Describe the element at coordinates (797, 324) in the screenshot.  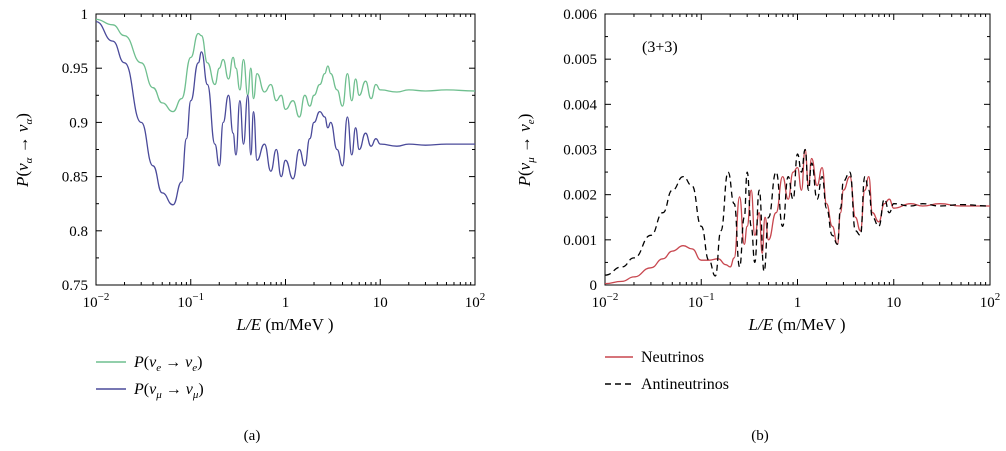
I see `panel-b-x-axis-label: L/E (m/MeV )` at that location.